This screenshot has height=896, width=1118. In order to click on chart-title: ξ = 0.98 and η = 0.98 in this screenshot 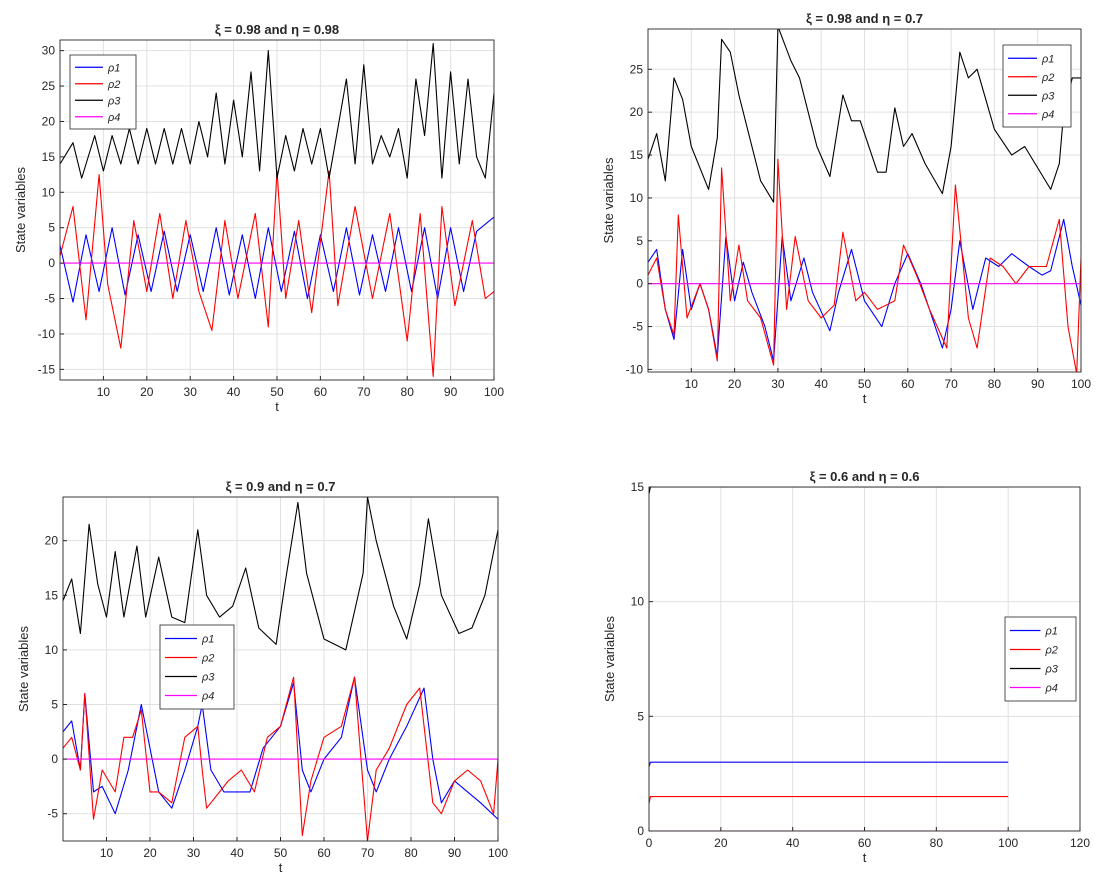, I will do `click(277, 29)`.